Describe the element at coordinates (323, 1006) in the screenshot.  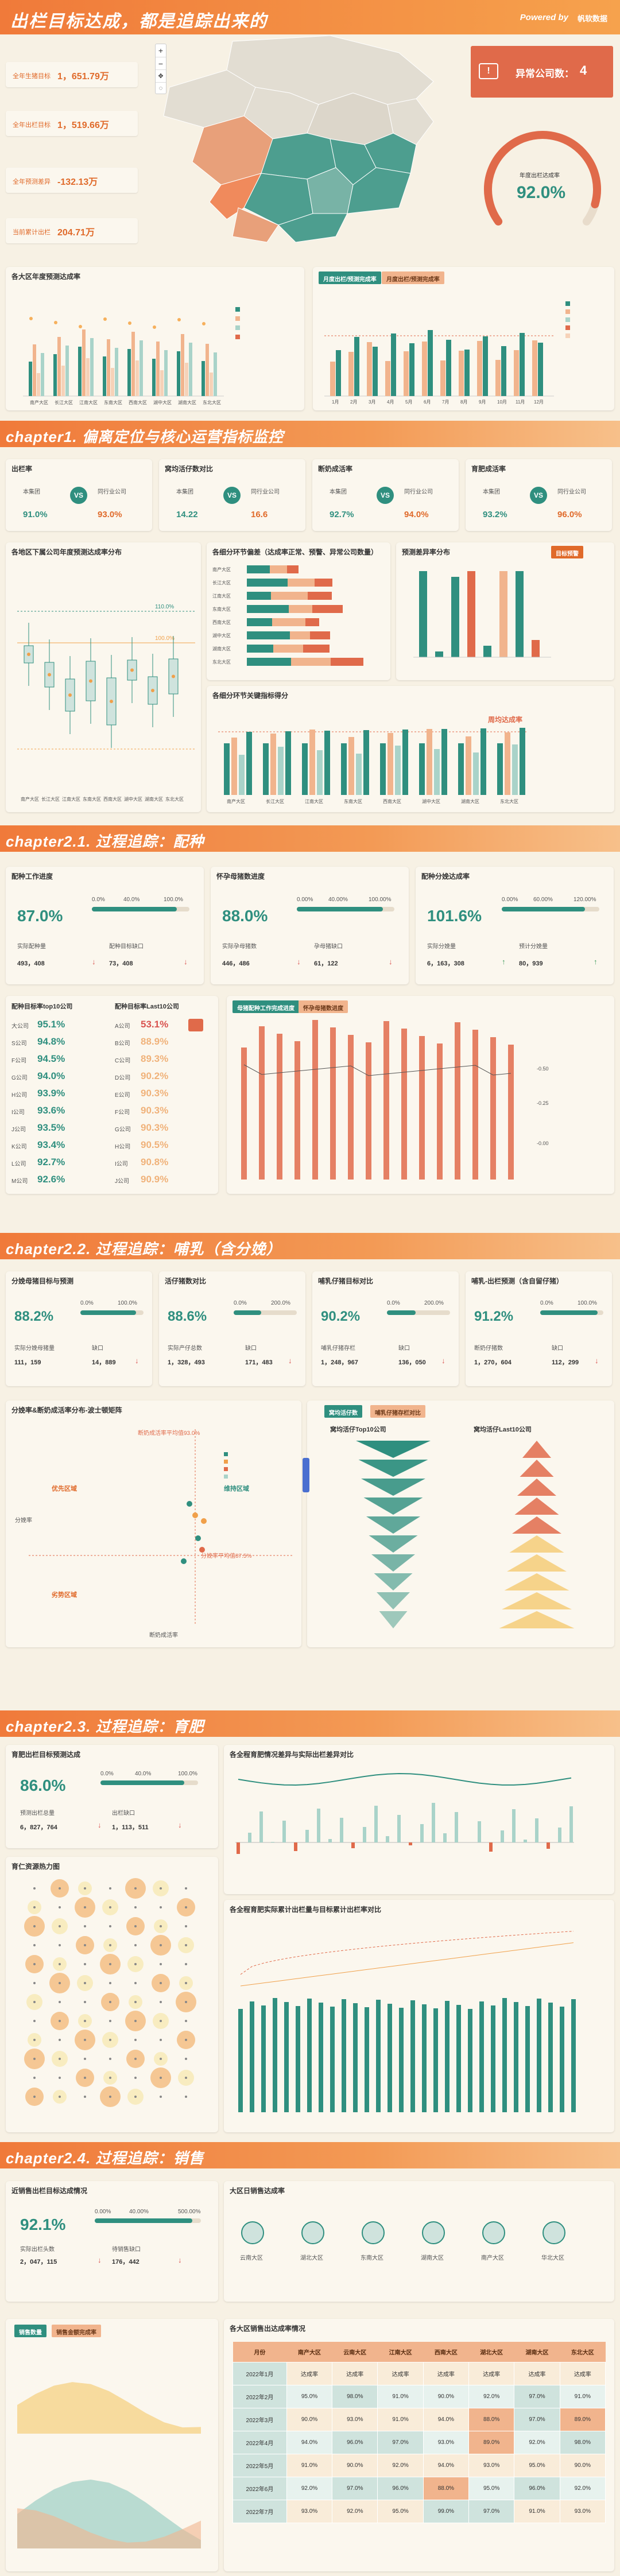
I see `tab-pregnant-progress: 怀孕母猪数进度` at that location.